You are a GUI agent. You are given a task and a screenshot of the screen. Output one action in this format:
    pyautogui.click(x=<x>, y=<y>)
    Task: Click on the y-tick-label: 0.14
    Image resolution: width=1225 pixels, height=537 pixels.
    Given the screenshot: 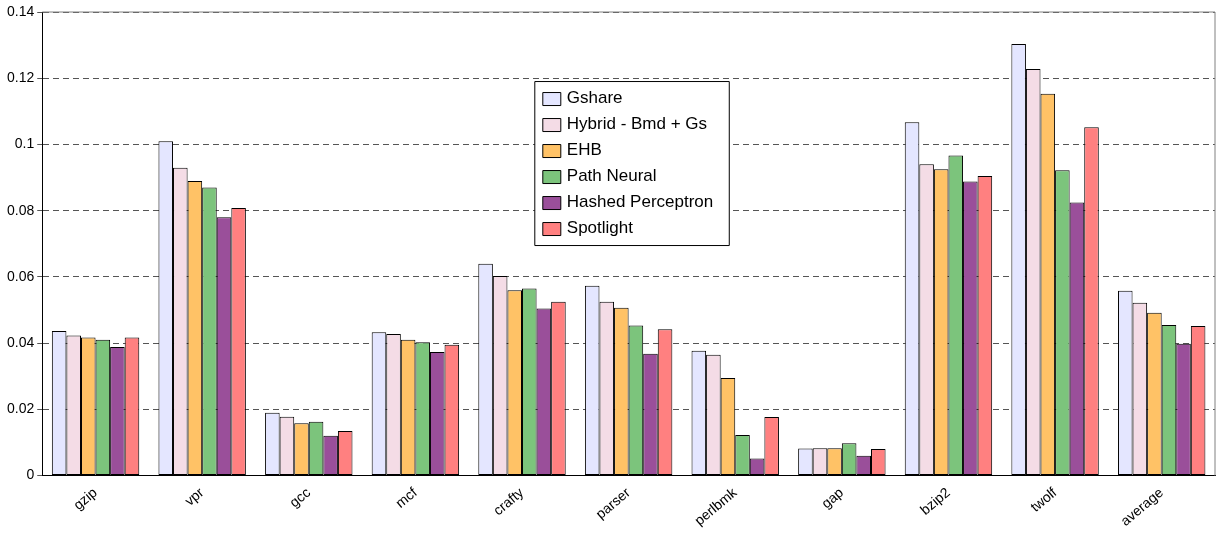 What is the action you would take?
    pyautogui.click(x=21, y=10)
    